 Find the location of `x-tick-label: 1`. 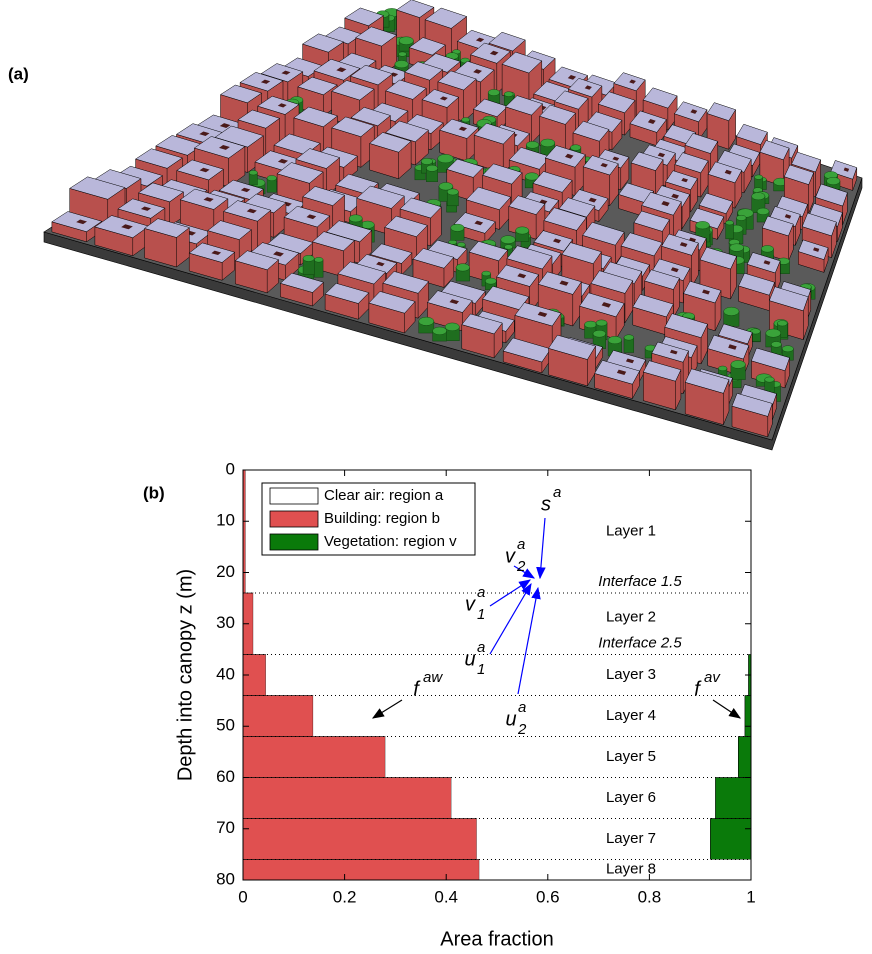

x-tick-label: 1 is located at coordinates (750, 896).